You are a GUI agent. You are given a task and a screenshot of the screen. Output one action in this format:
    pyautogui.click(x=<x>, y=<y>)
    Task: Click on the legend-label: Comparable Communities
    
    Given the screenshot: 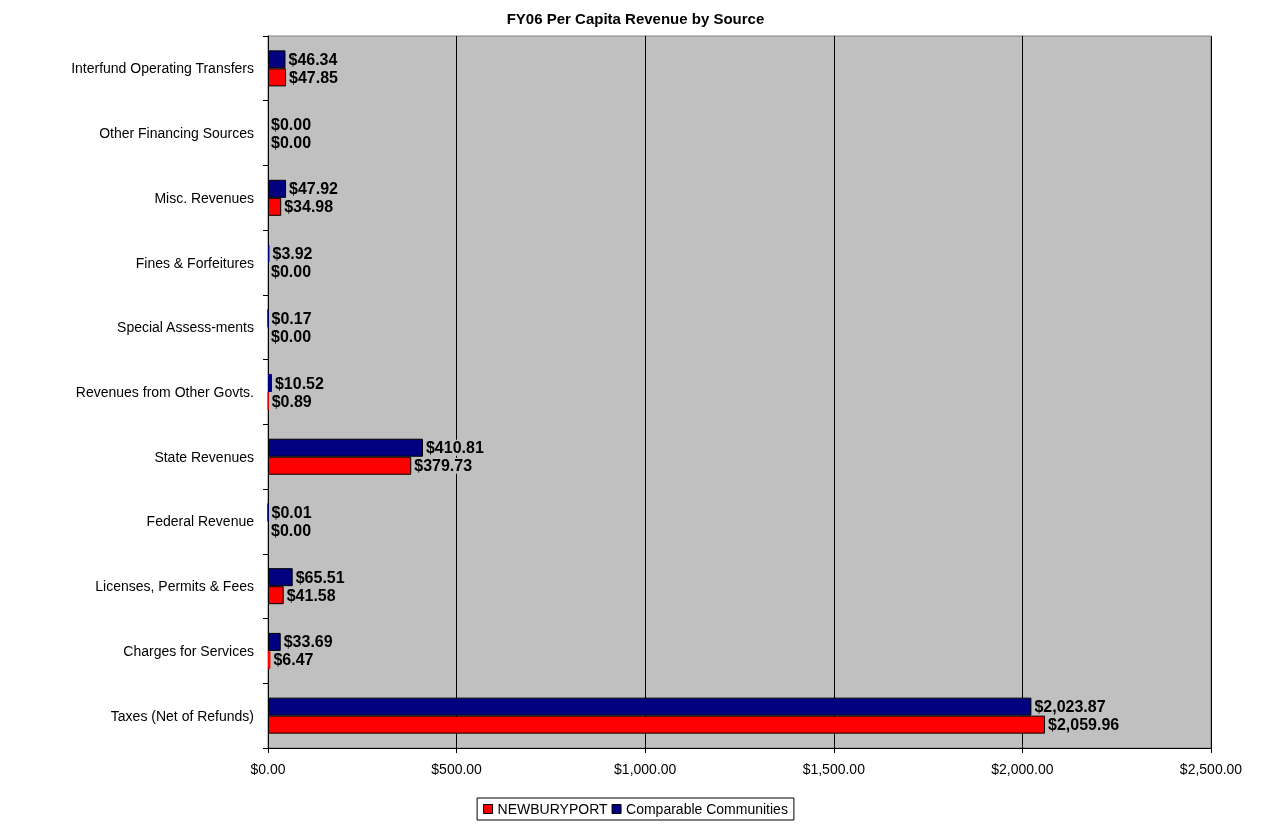 What is the action you would take?
    pyautogui.click(x=707, y=809)
    